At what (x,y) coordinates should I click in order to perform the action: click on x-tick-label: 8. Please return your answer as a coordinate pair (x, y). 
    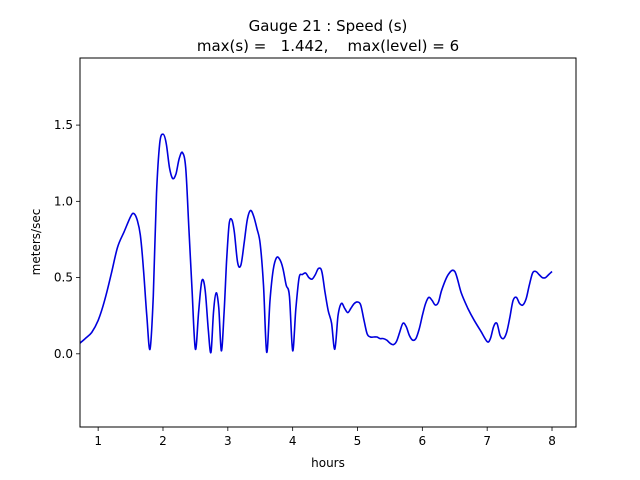
    Looking at the image, I should click on (552, 441).